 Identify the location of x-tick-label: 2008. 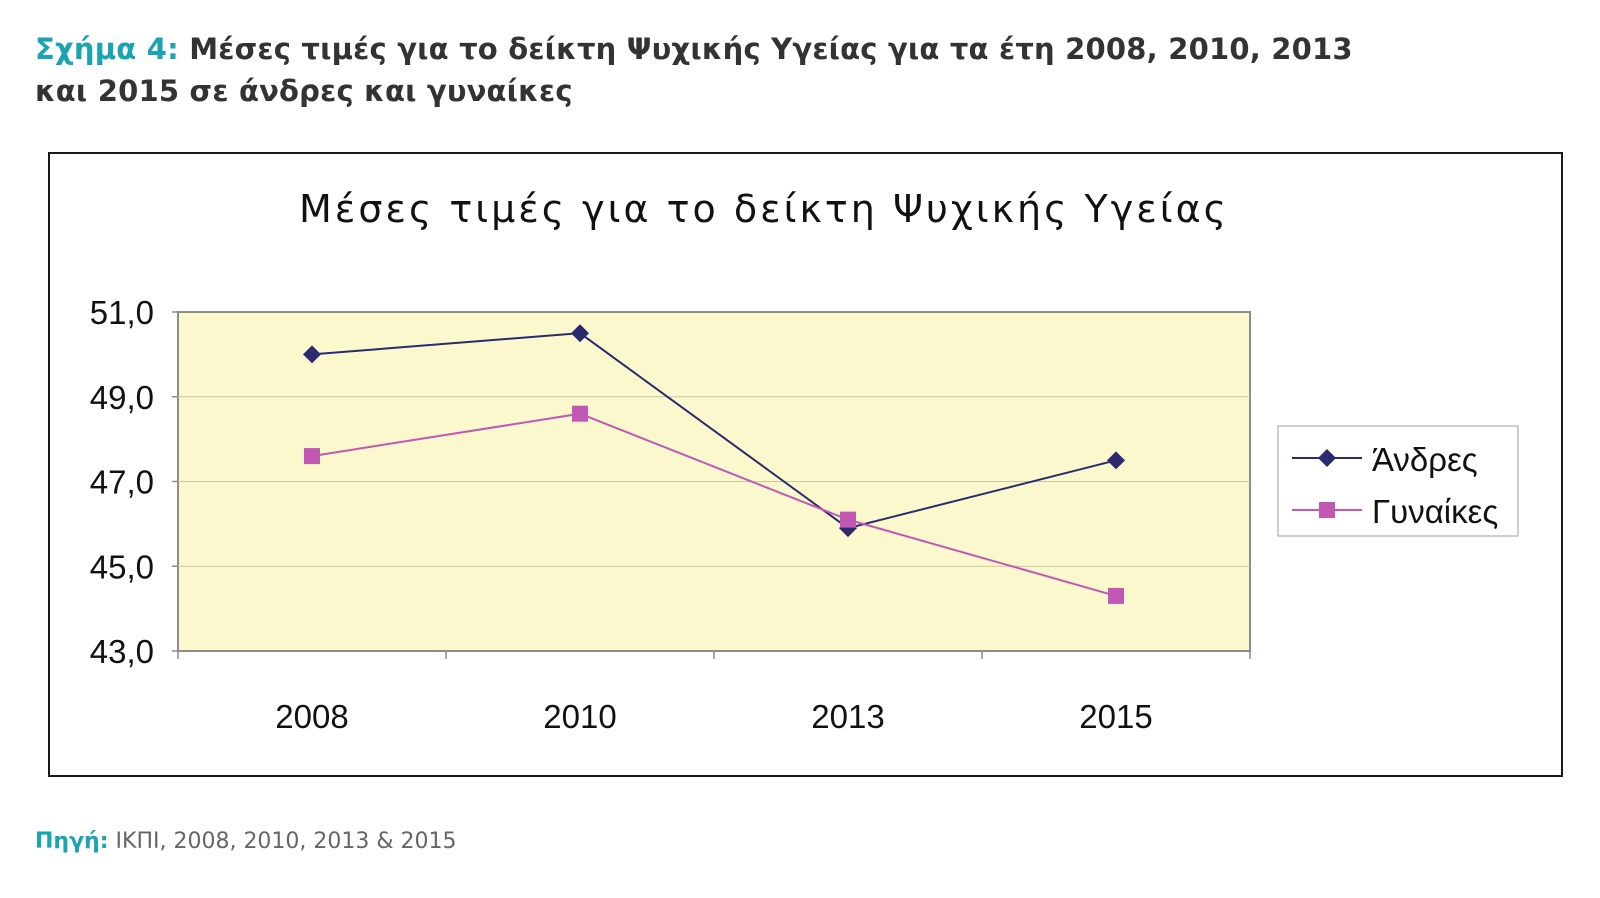
(311, 716).